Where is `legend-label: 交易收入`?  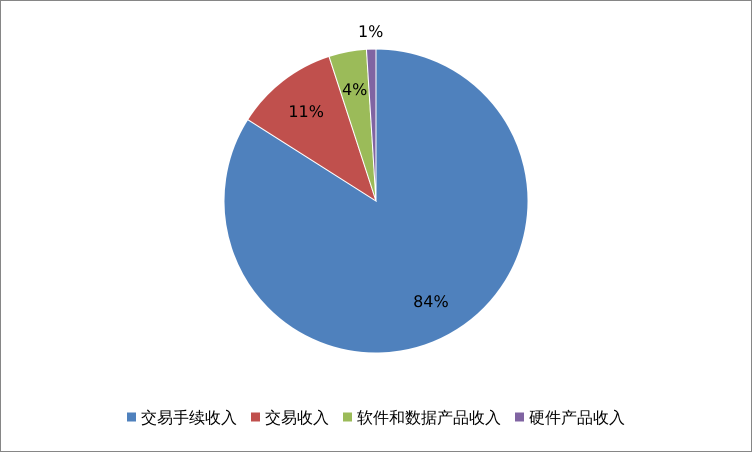
legend-label: 交易收入 is located at coordinates (297, 417).